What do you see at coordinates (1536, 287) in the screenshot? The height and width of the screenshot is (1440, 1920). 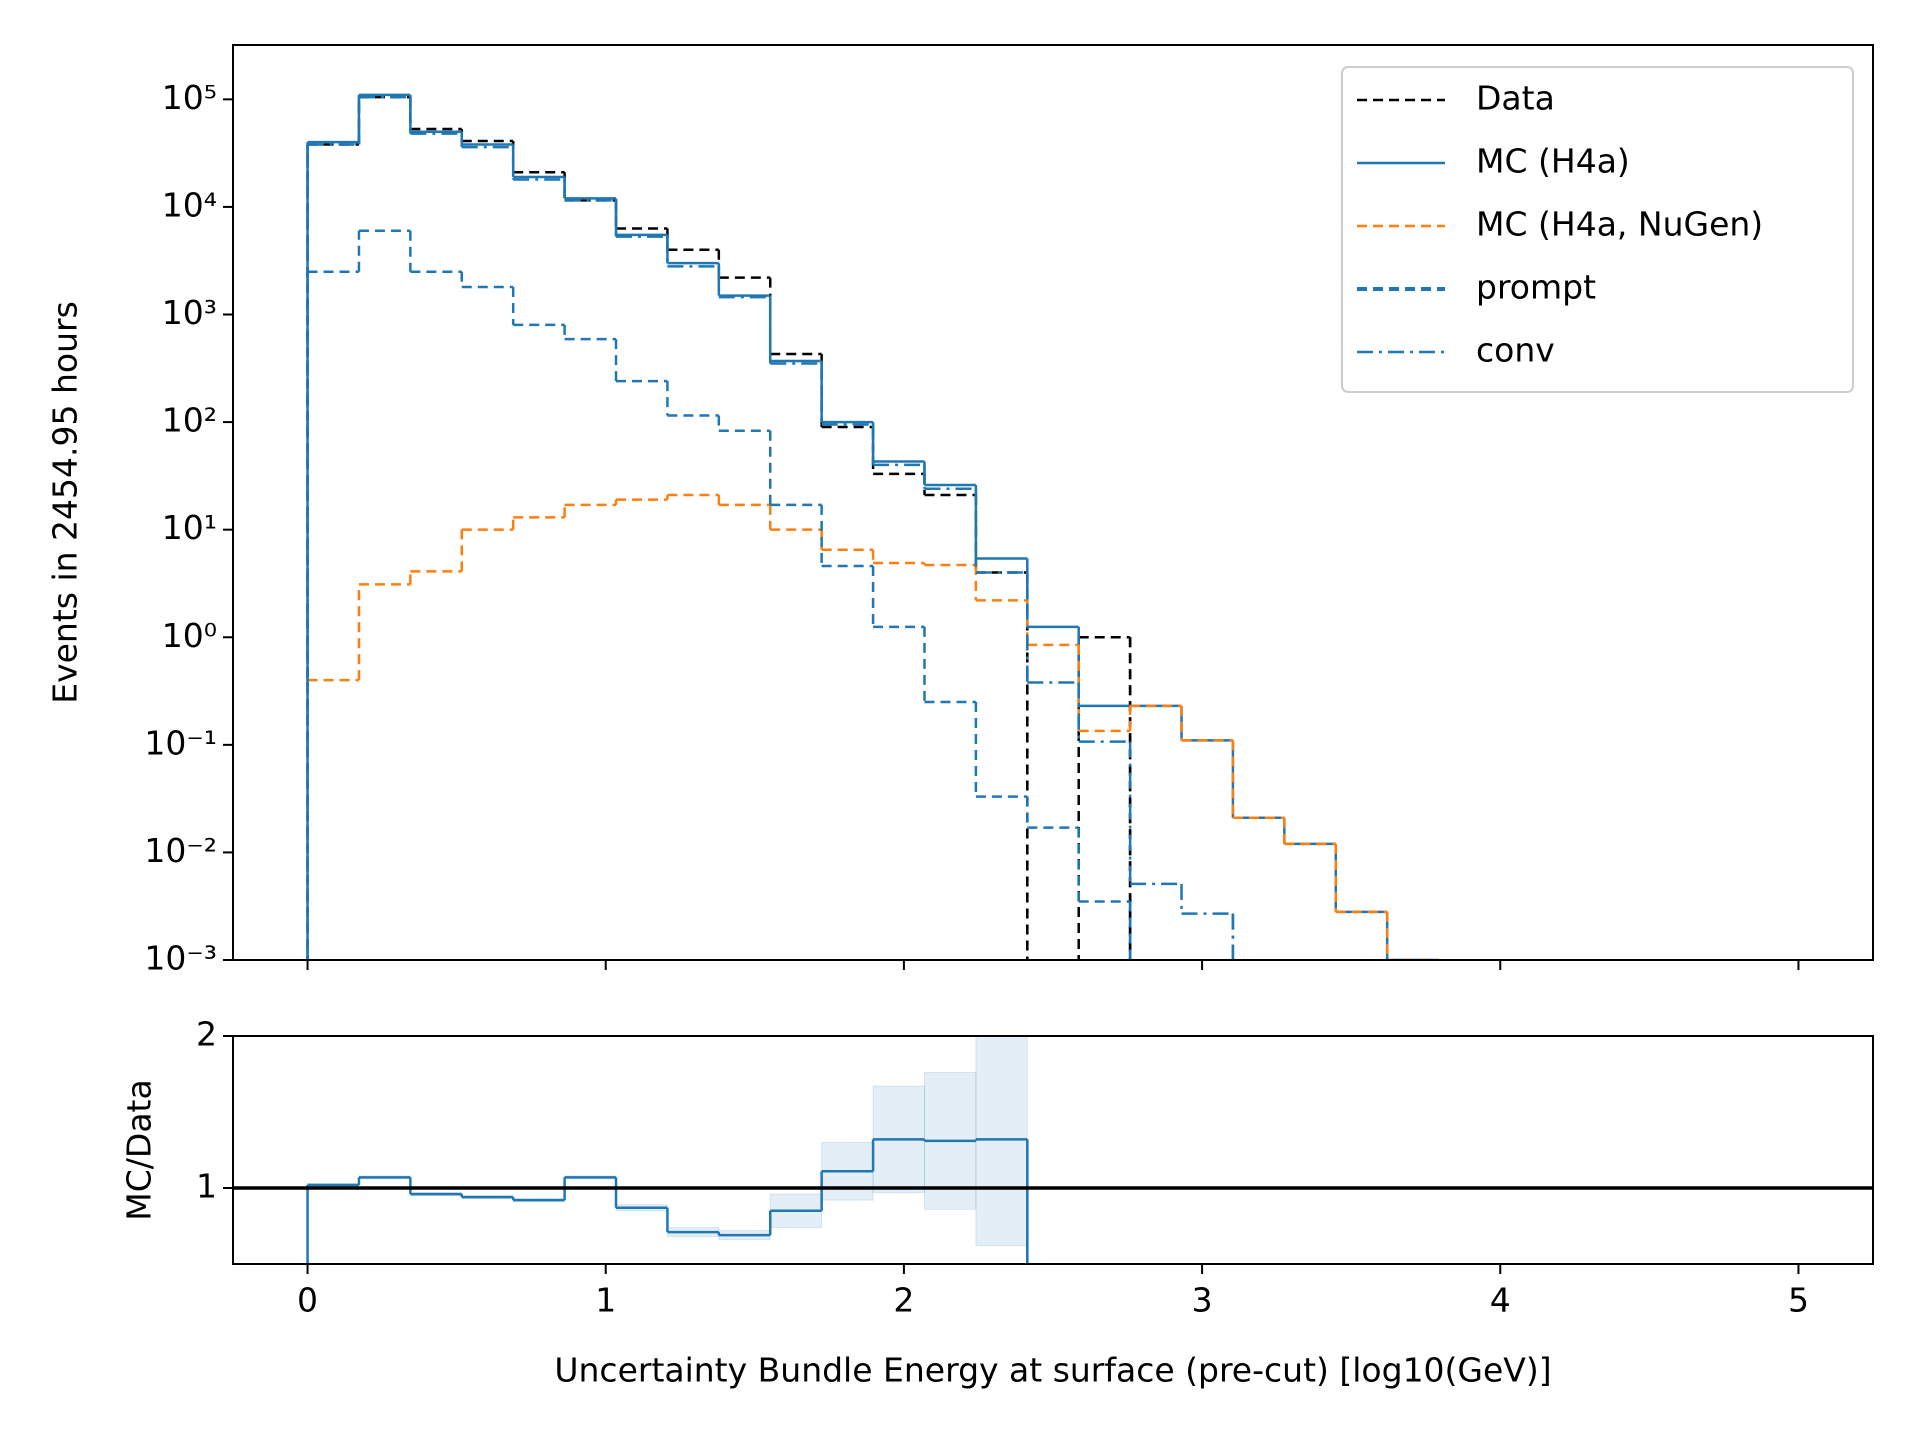 I see `legend-label: prompt` at bounding box center [1536, 287].